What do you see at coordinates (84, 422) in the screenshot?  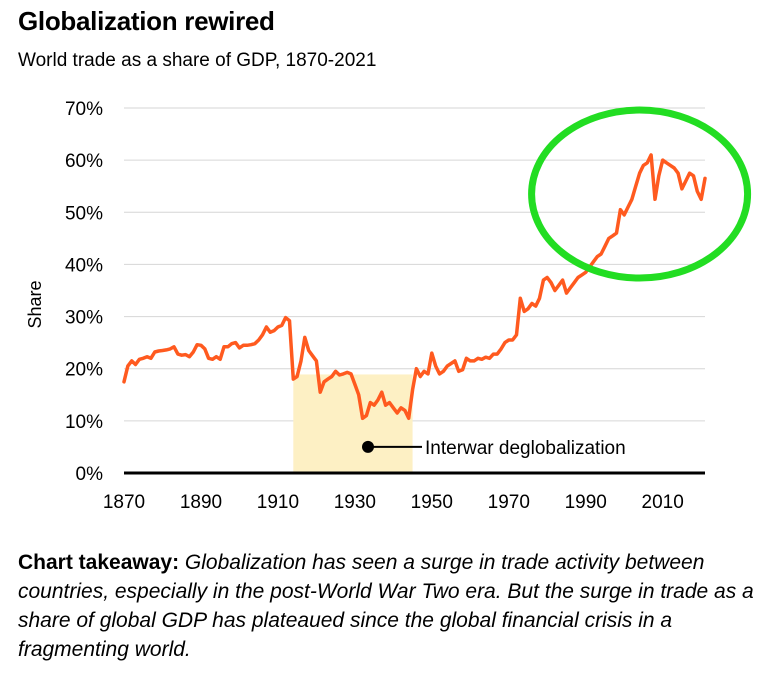 I see `y-tick-label: 10%` at bounding box center [84, 422].